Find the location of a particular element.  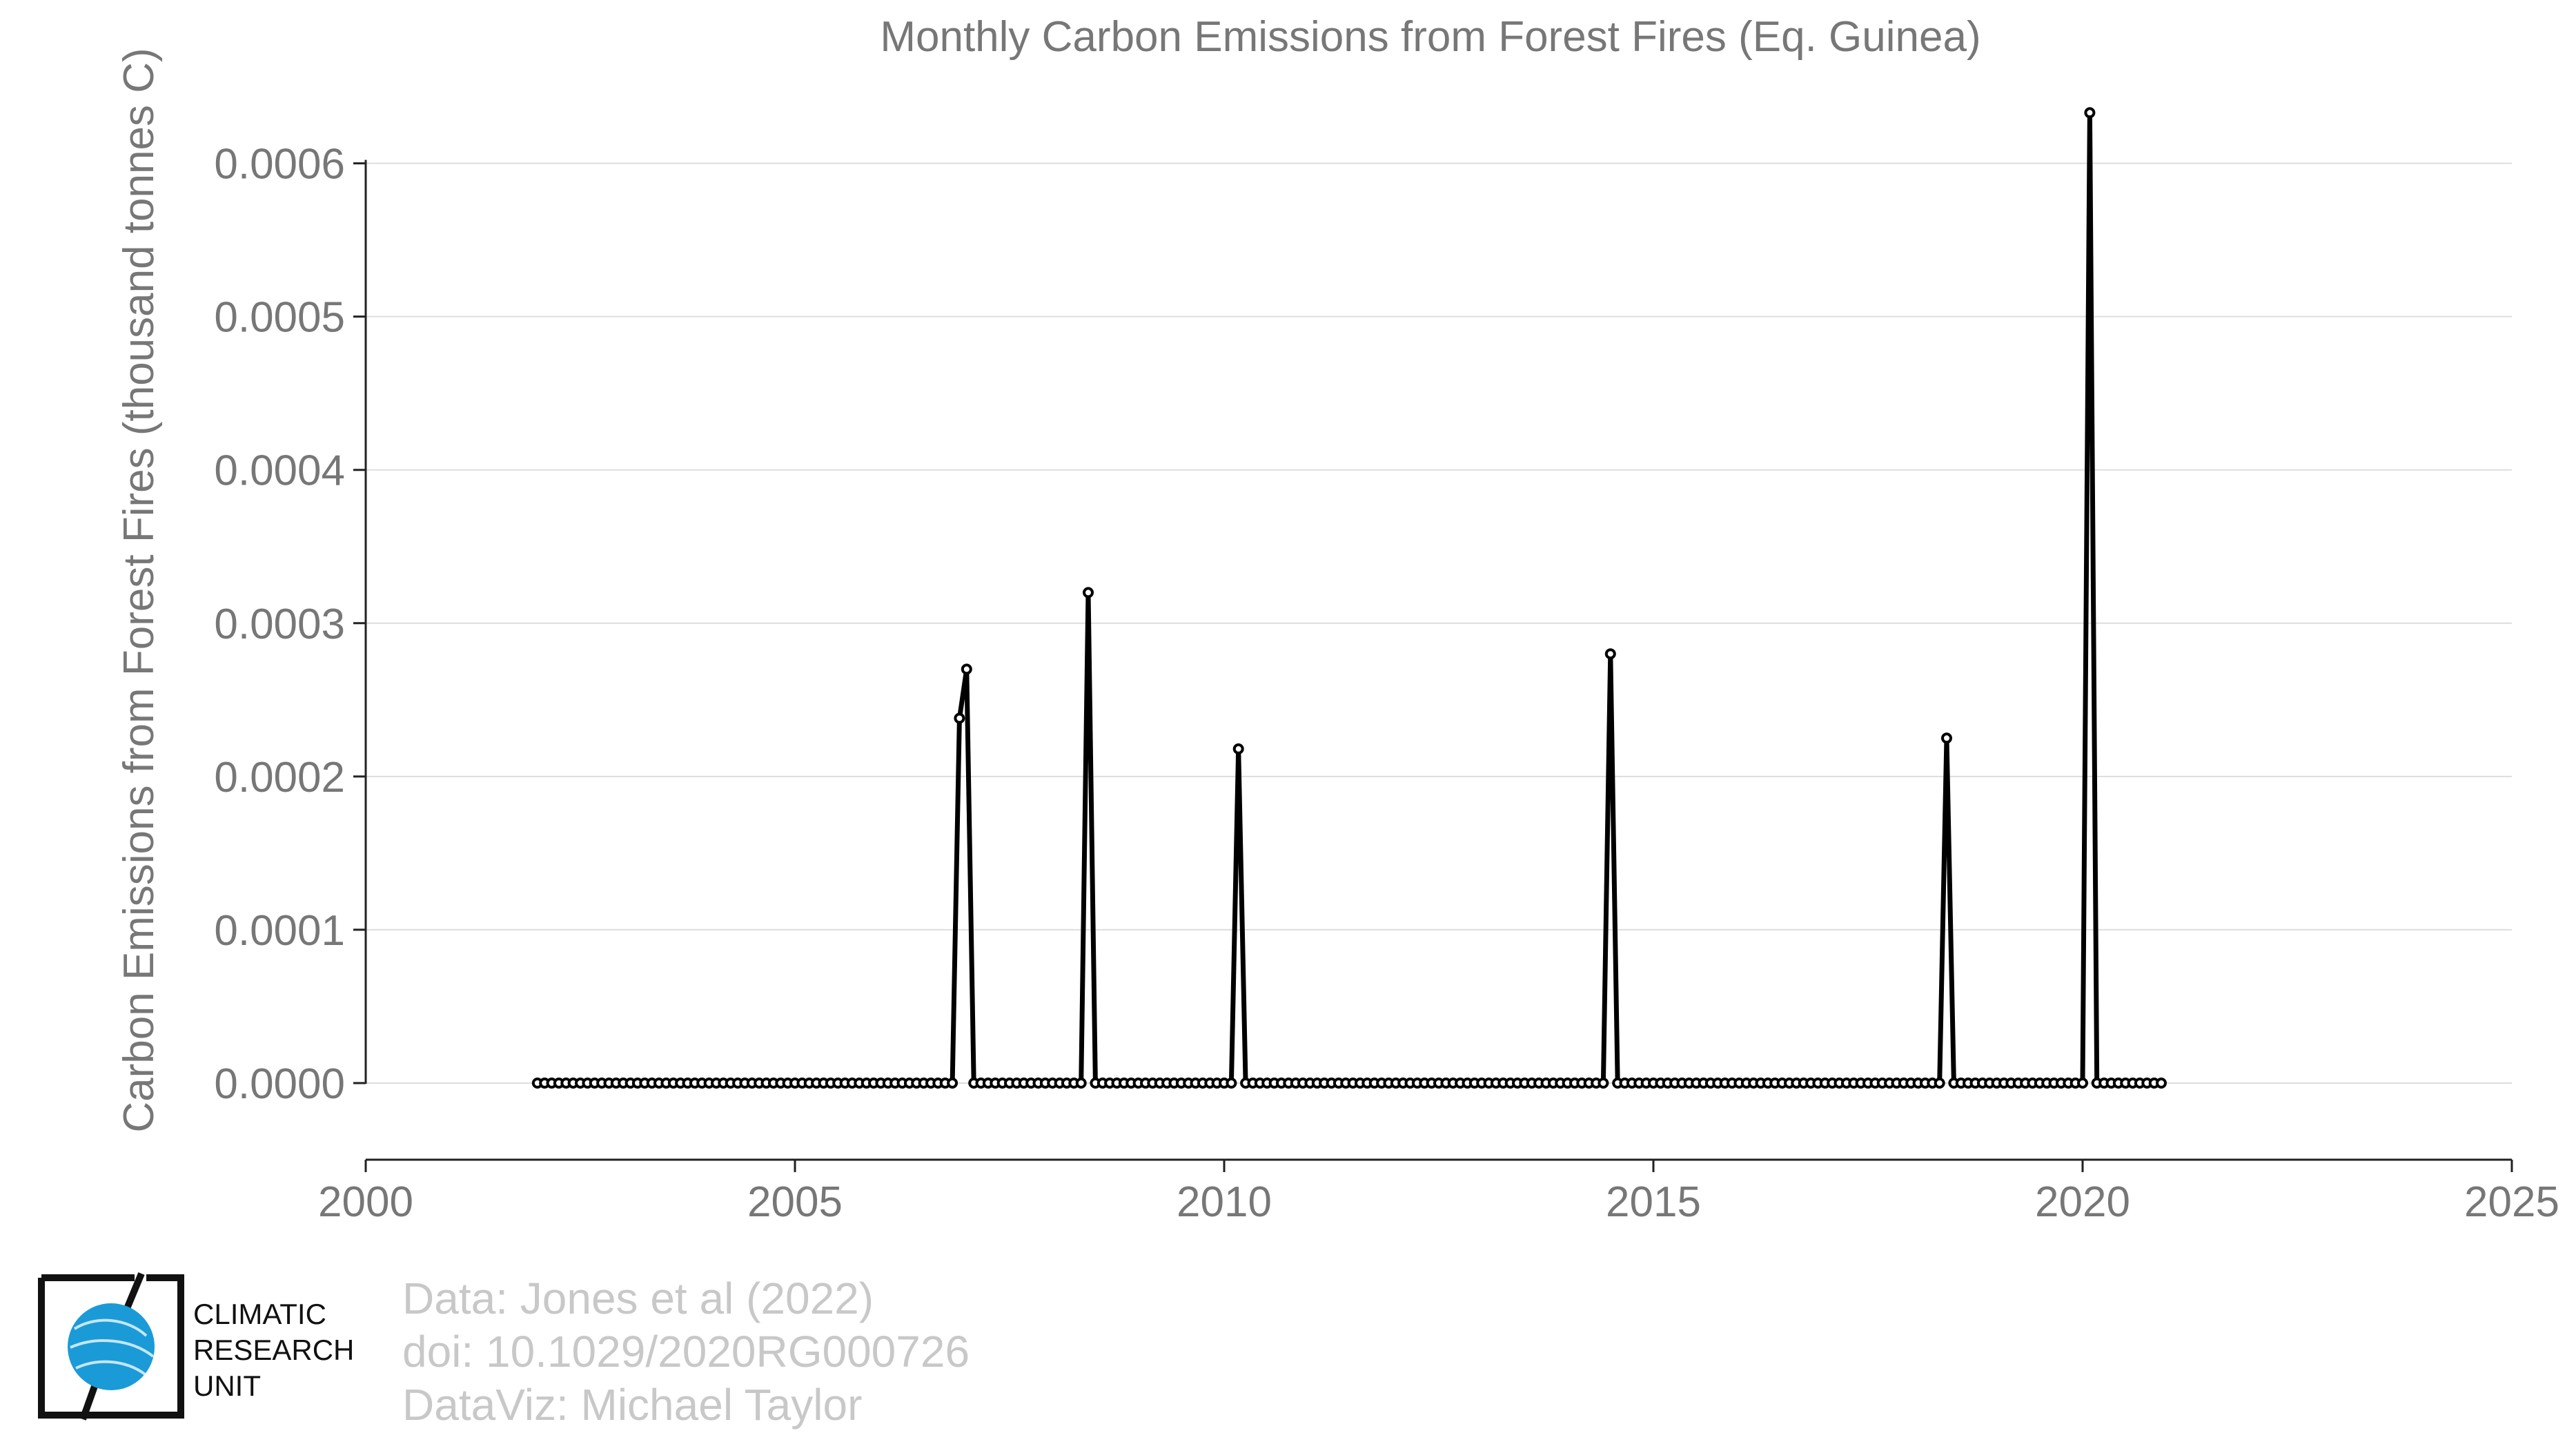

logo-text-line-2: RESEARCH is located at coordinates (273, 1350).